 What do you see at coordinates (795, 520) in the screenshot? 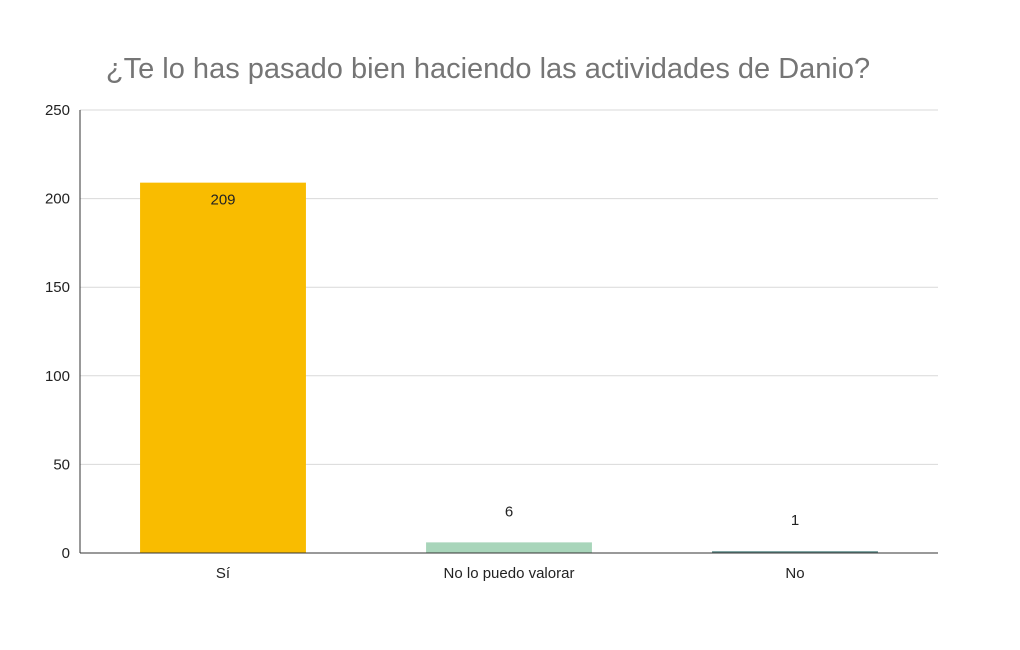
I see `data-label: 1` at bounding box center [795, 520].